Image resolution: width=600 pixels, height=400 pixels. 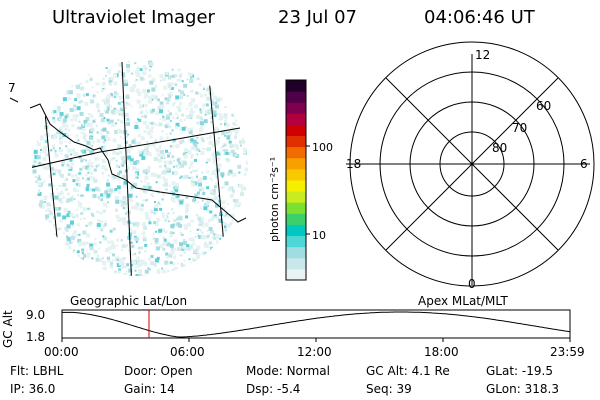 What do you see at coordinates (472, 284) in the screenshot?
I see `mlt-label-0: 0` at bounding box center [472, 284].